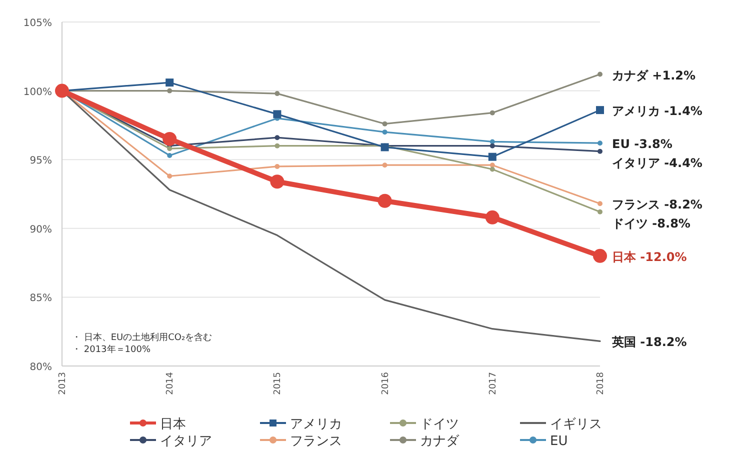  What do you see at coordinates (493, 383) in the screenshot?
I see `x-tick-label: 2017` at bounding box center [493, 383].